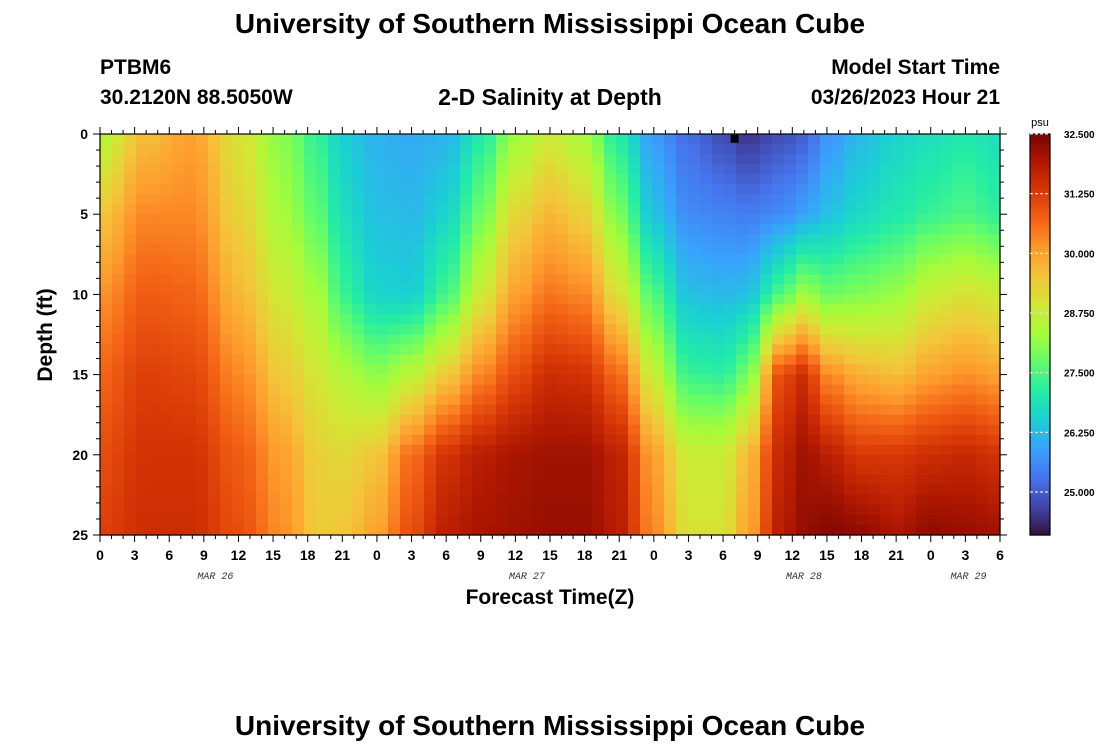 This screenshot has width=1100, height=750. I want to click on x-tick-label: 6, so click(169, 555).